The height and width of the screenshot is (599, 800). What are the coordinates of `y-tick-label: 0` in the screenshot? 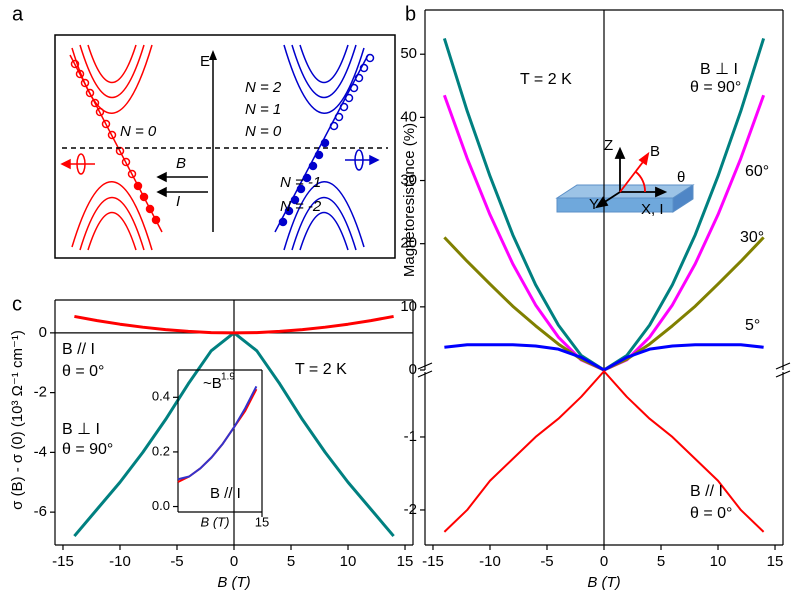 It's located at (43, 332).